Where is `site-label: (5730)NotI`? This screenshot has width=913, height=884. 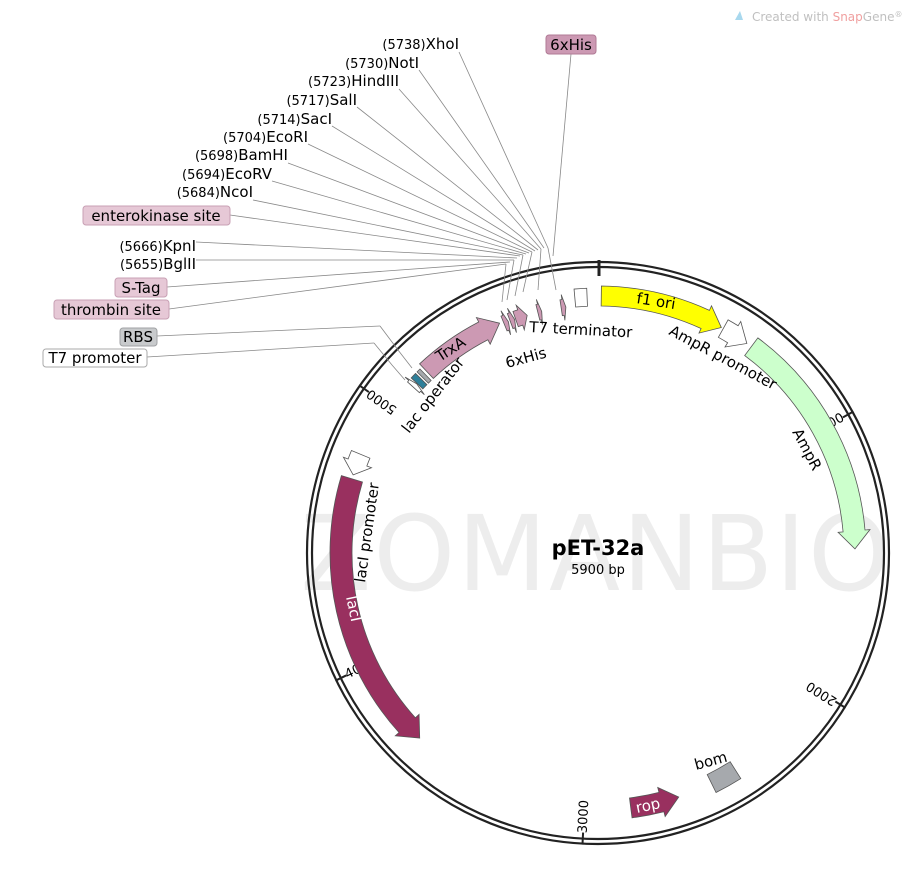 site-label: (5730)NotI is located at coordinates (382, 63).